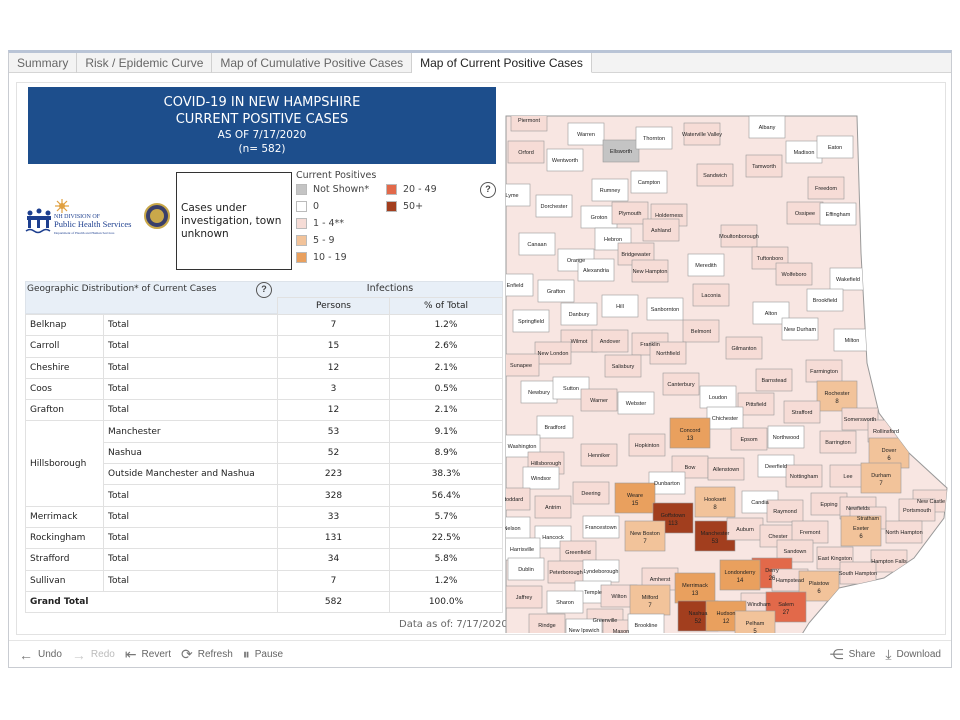 This screenshot has height=720, width=960. Describe the element at coordinates (913, 654) in the screenshot. I see `download-button: ⤓ Download` at that location.